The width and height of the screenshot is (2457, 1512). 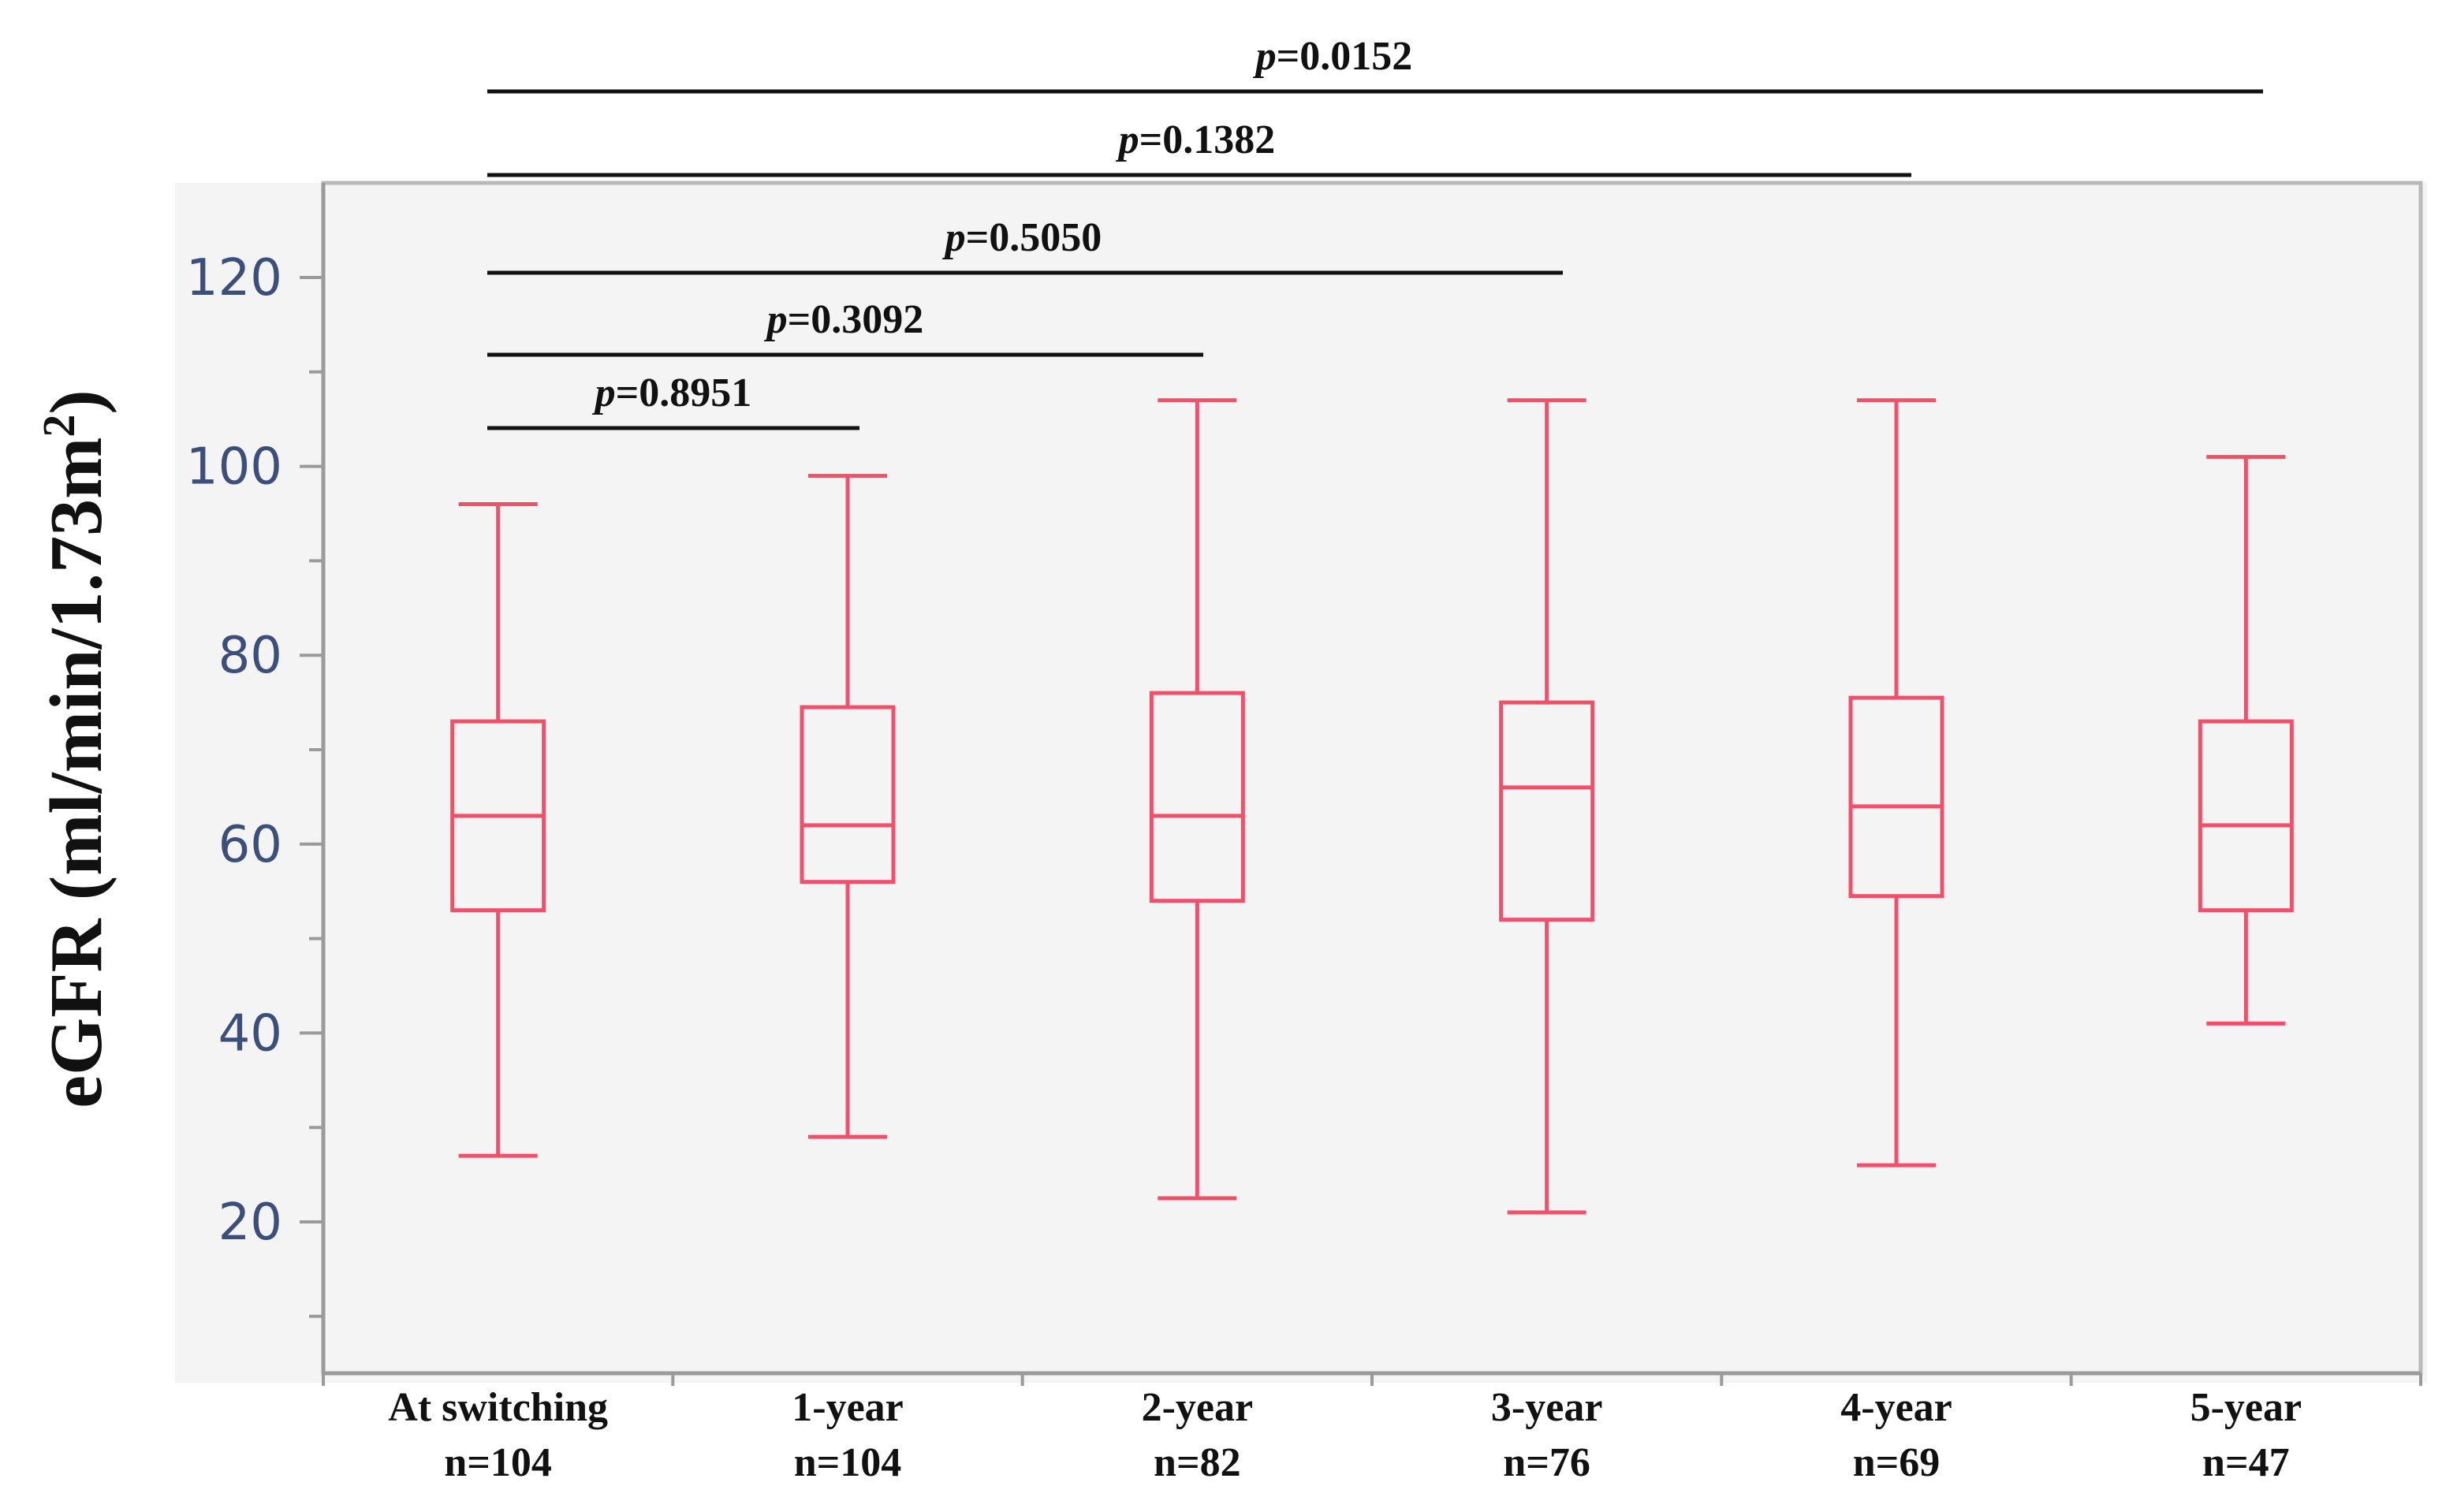 What do you see at coordinates (234, 278) in the screenshot?
I see `y-tick-label: 120` at bounding box center [234, 278].